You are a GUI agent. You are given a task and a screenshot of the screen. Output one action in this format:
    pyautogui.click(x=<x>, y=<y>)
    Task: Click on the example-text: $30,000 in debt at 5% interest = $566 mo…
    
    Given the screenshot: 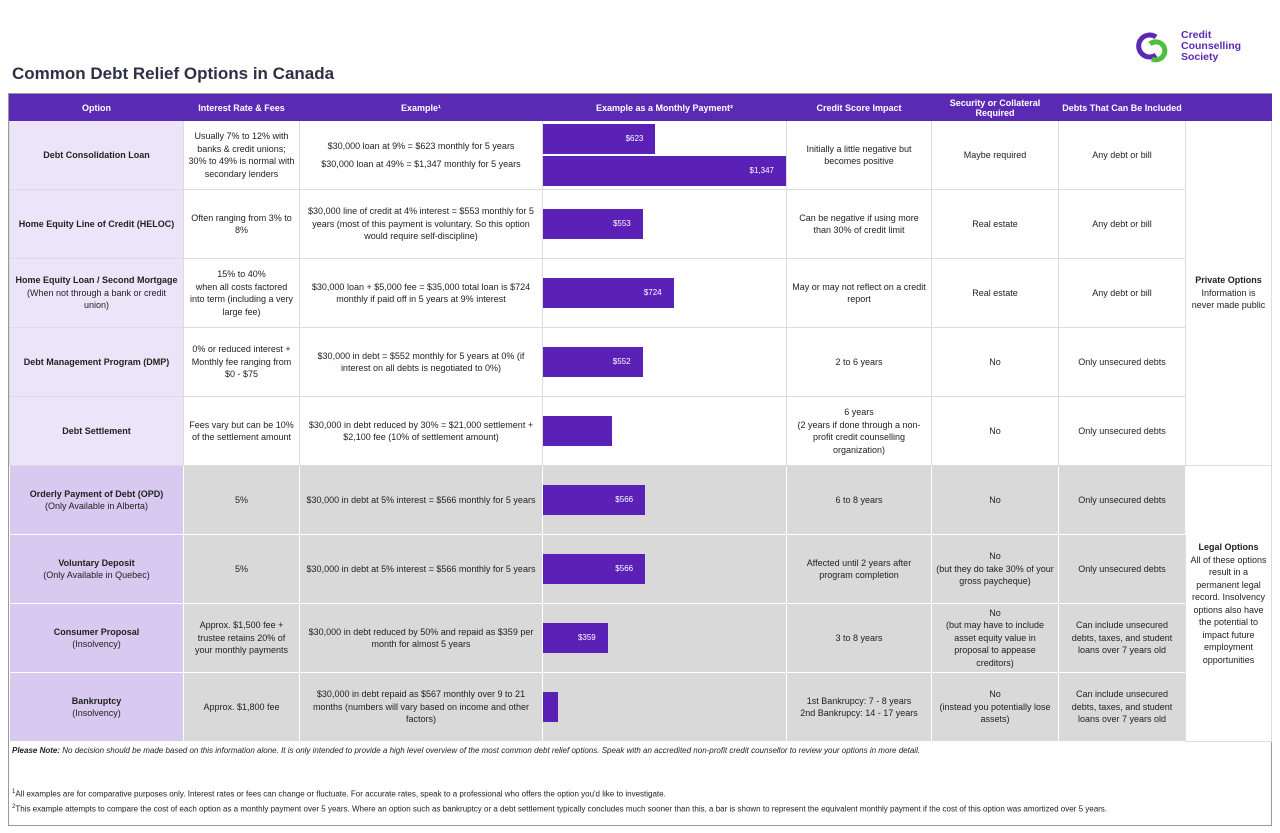 What is the action you would take?
    pyautogui.click(x=421, y=499)
    